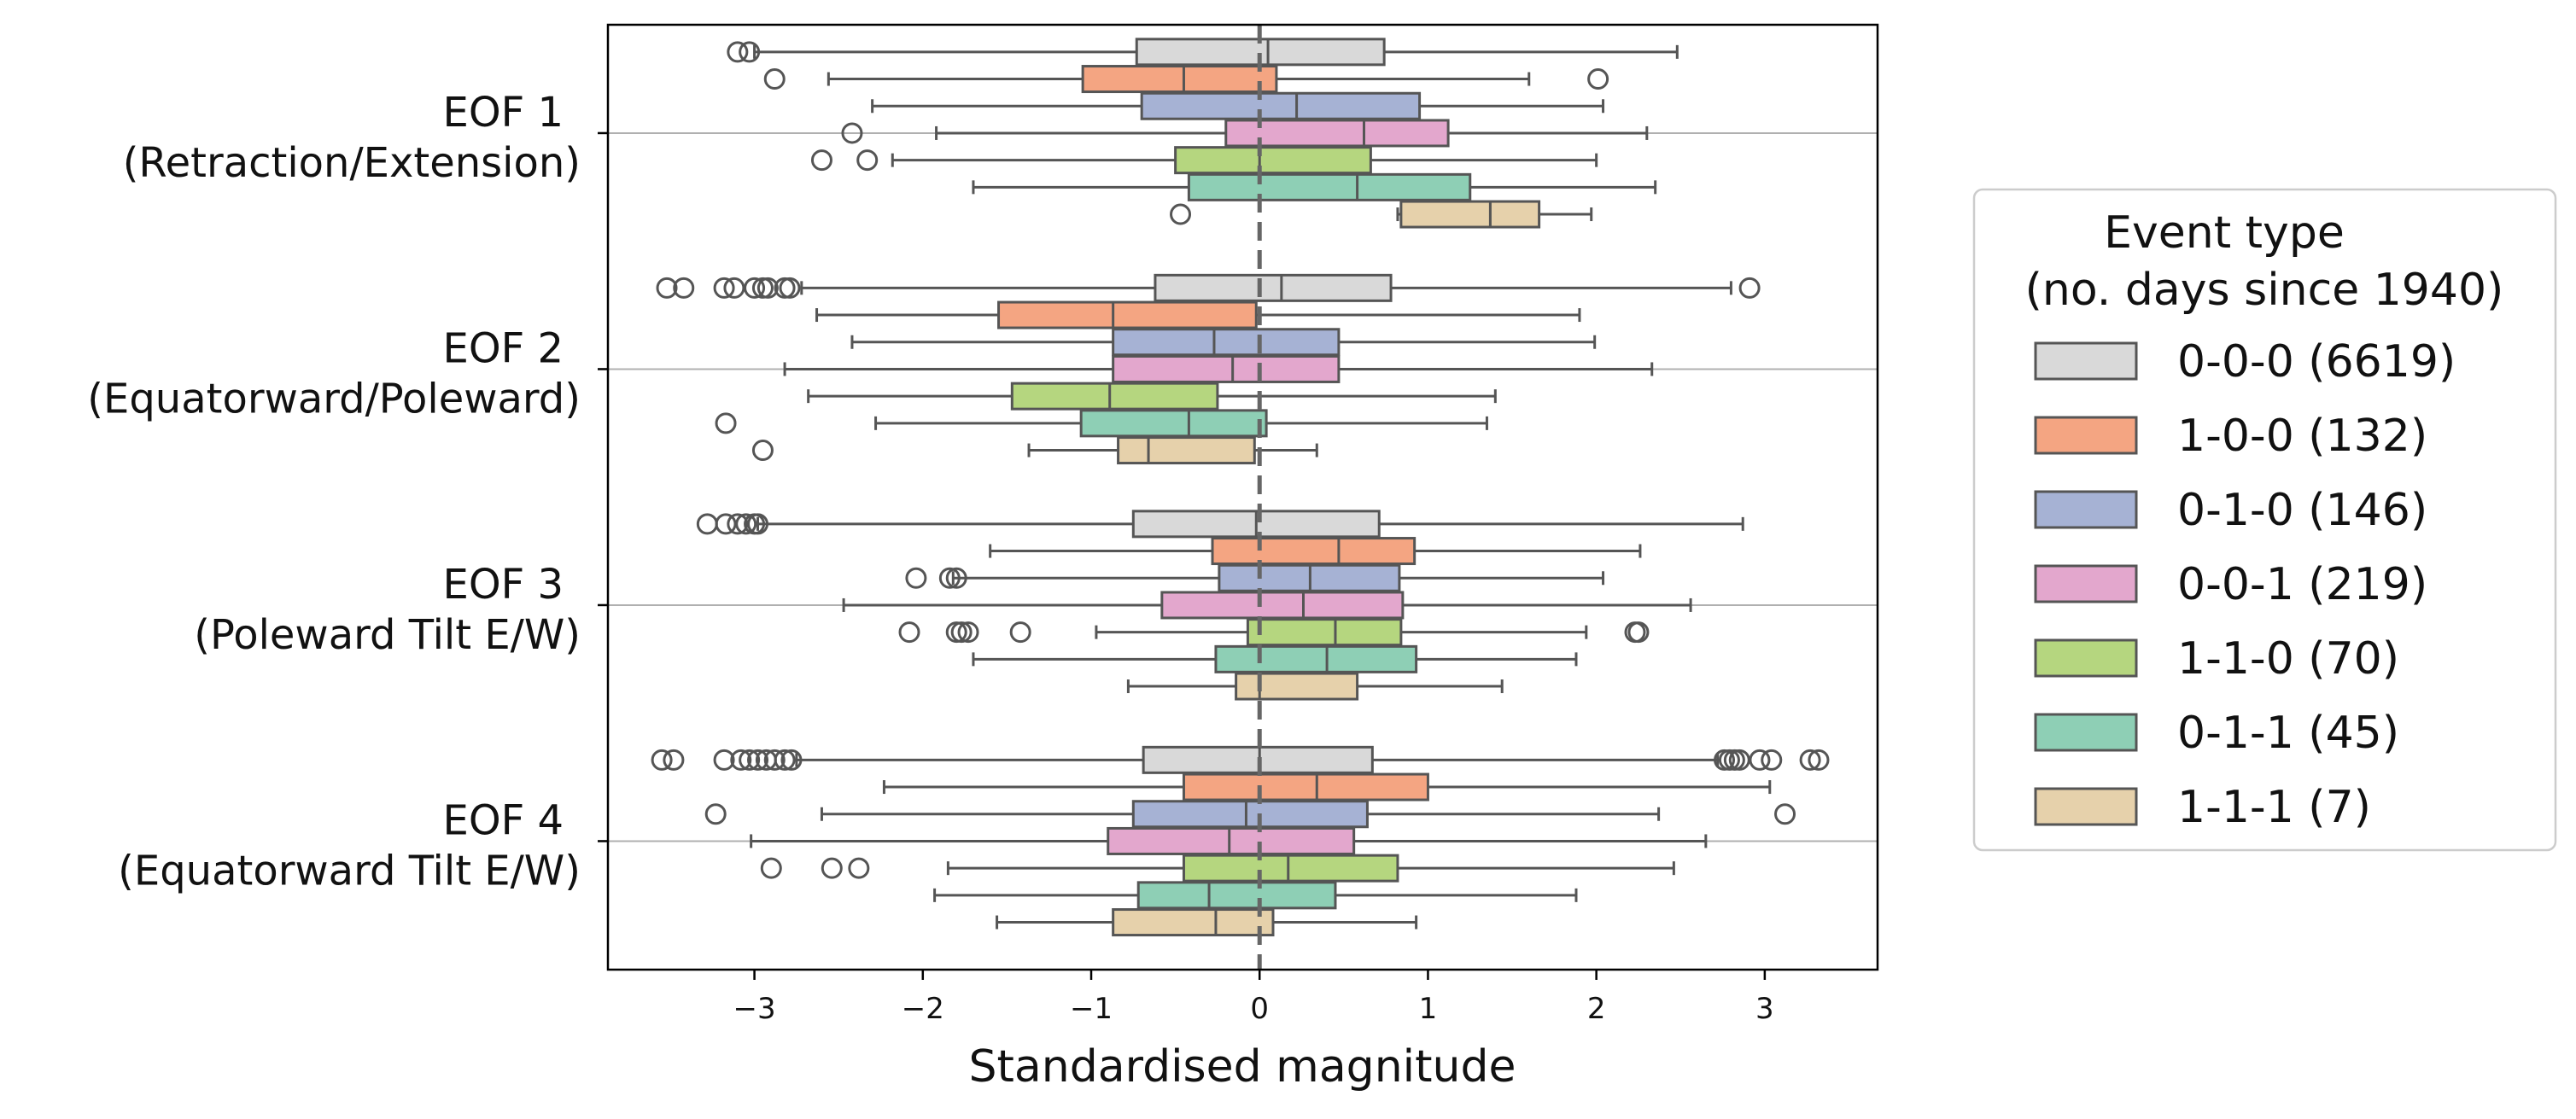 Image resolution: width=2576 pixels, height=1119 pixels. What do you see at coordinates (1764, 1009) in the screenshot?
I see `x-tick-label: 3` at bounding box center [1764, 1009].